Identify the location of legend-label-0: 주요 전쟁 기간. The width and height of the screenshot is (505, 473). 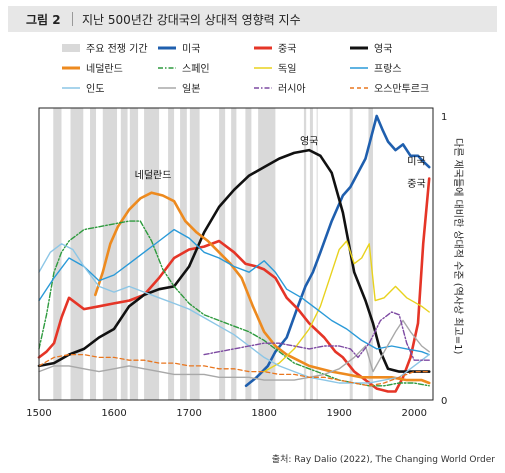
(117, 49).